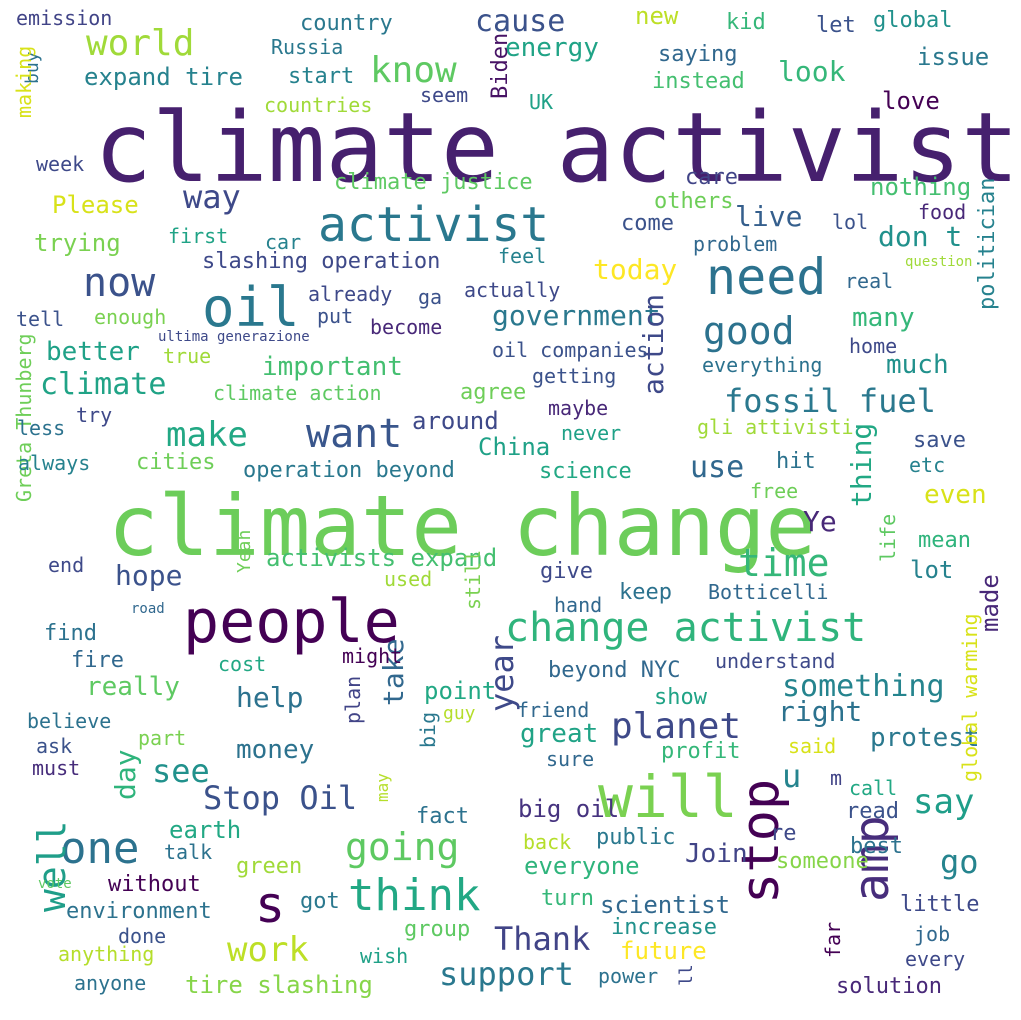 The height and width of the screenshot is (1020, 1021). What do you see at coordinates (110, 983) in the screenshot?
I see `word-anyone: anyone` at bounding box center [110, 983].